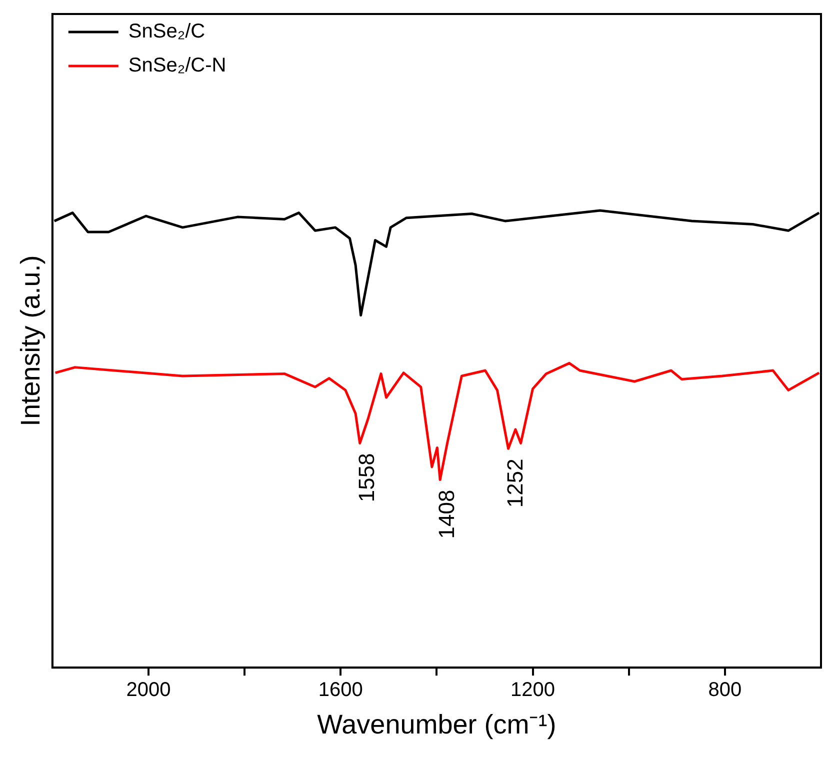 This screenshot has width=839, height=758. What do you see at coordinates (533, 690) in the screenshot?
I see `x-tick-label: 1200` at bounding box center [533, 690].